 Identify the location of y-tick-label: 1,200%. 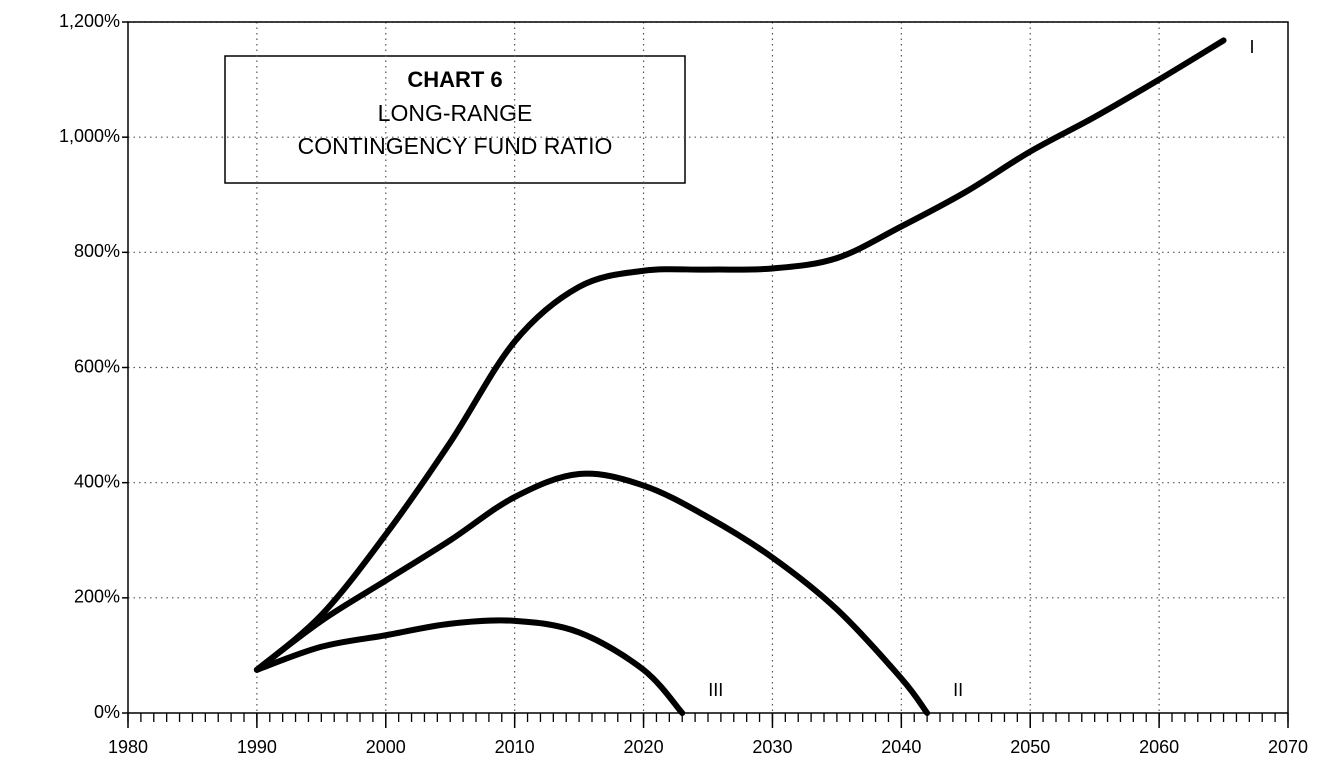
(89, 21).